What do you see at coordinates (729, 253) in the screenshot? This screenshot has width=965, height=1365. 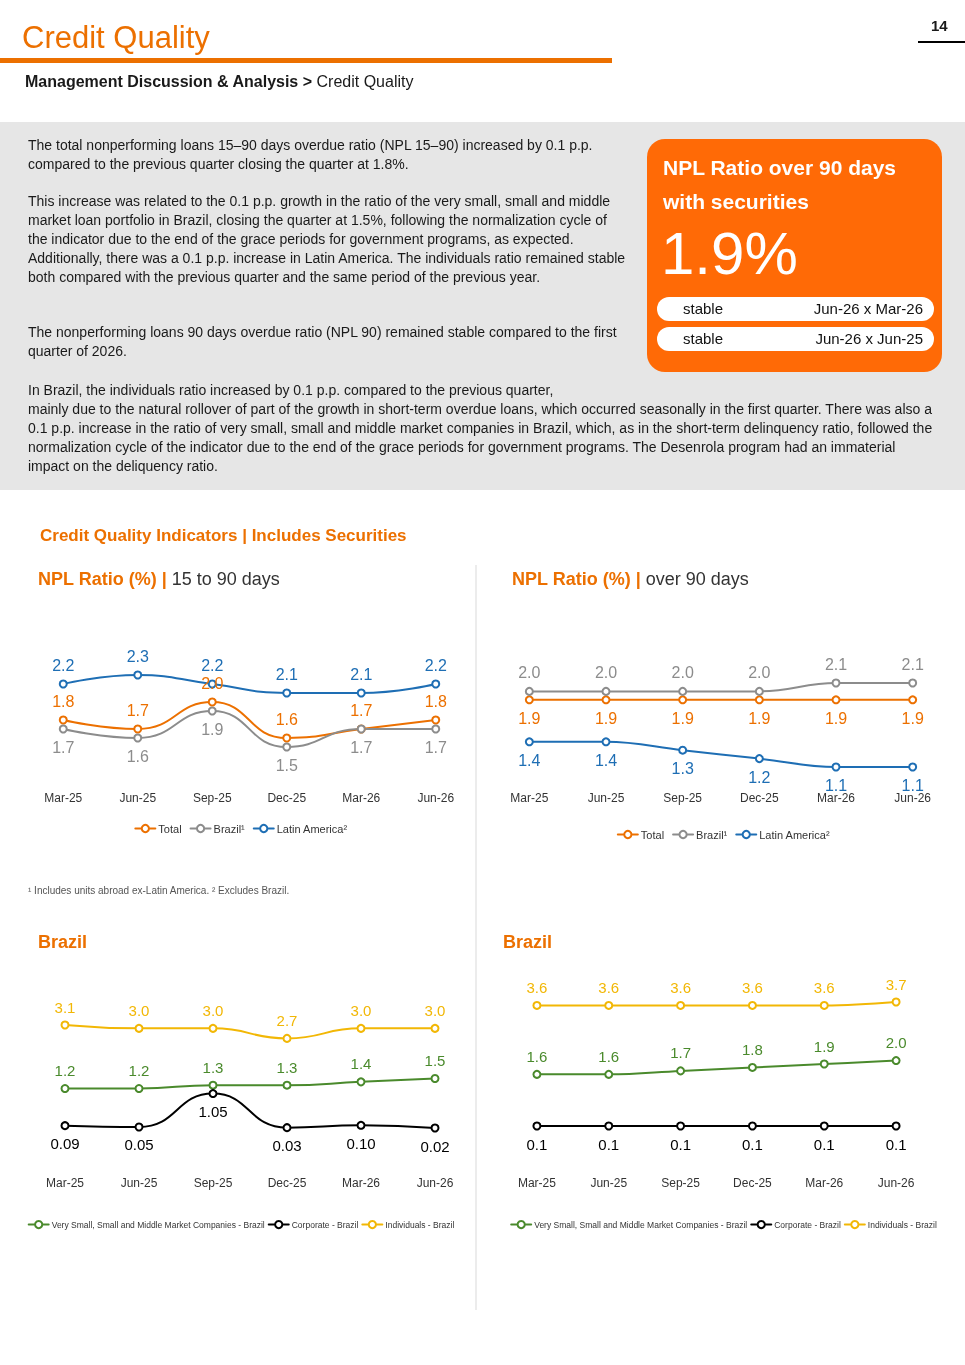 I see `text: 1.9%` at bounding box center [729, 253].